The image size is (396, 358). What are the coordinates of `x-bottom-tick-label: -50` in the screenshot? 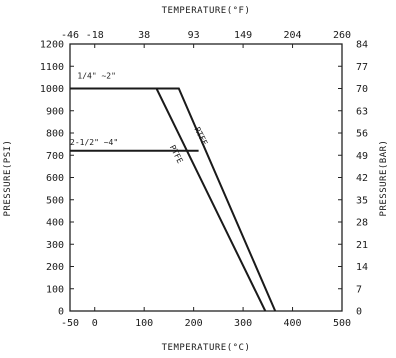 It's located at (70, 323).